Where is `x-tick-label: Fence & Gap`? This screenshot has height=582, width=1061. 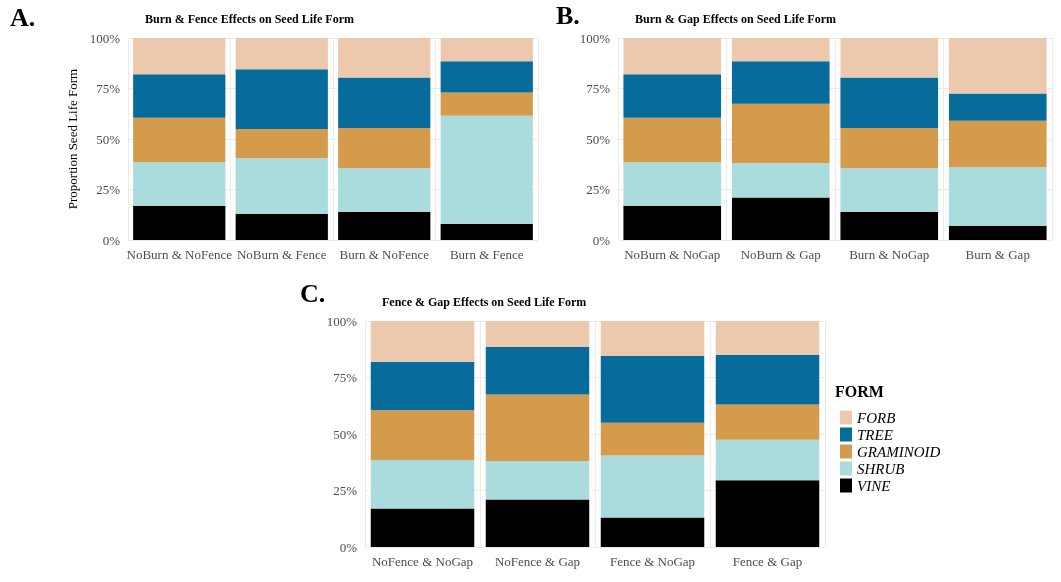
x-tick-label: Fence & Gap is located at coordinates (767, 561).